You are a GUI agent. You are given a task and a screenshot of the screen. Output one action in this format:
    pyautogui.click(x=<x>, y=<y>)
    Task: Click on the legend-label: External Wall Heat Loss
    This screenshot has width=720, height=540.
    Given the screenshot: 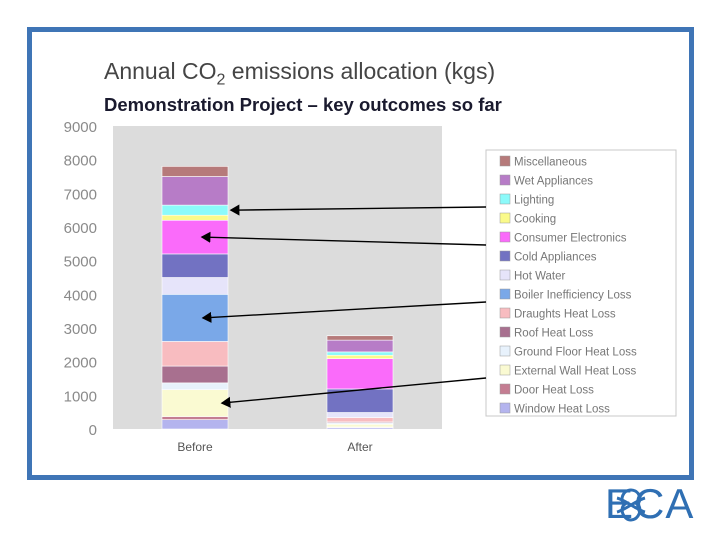 What is the action you would take?
    pyautogui.click(x=575, y=372)
    